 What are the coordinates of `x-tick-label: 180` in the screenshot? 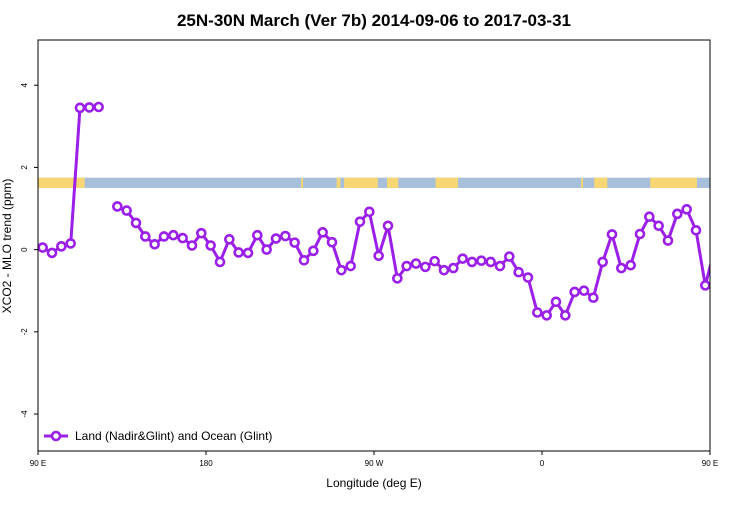 It's located at (206, 463).